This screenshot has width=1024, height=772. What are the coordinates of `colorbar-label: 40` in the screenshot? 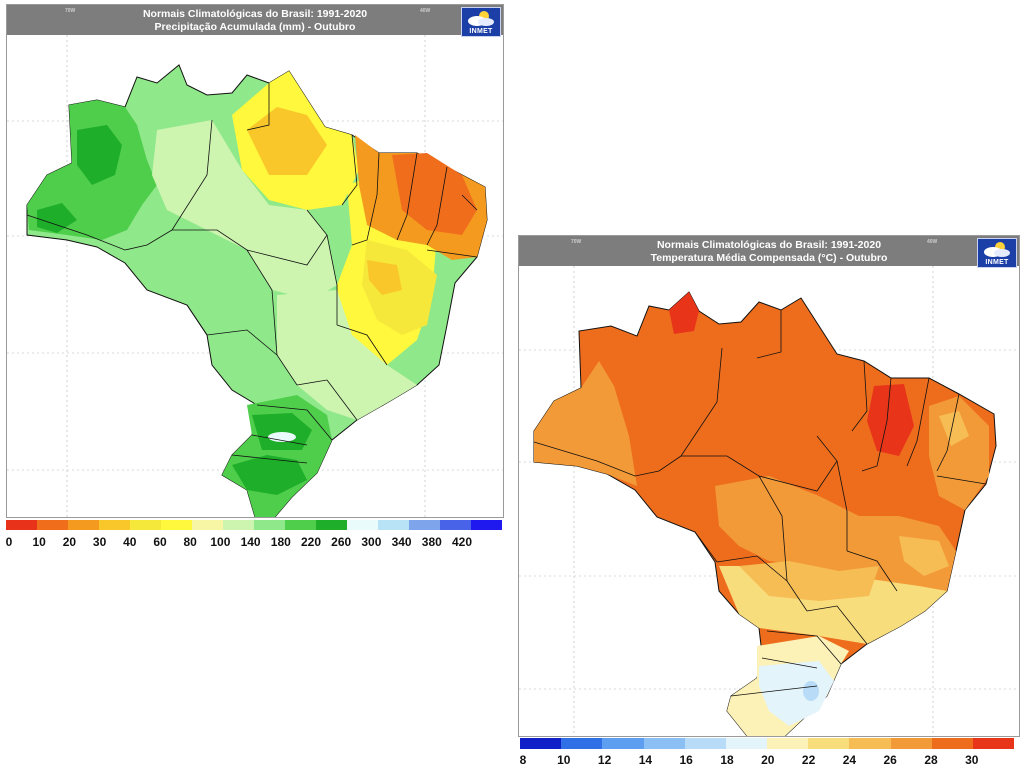 It's located at (130, 542).